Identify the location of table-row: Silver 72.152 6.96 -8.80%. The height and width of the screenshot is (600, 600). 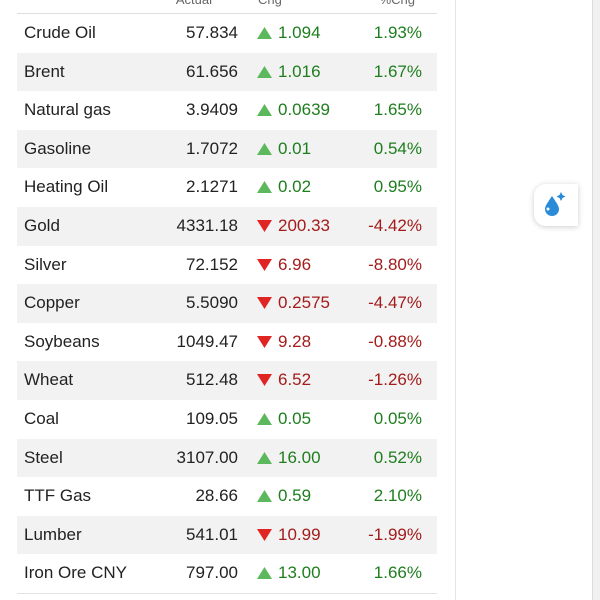
(227, 265).